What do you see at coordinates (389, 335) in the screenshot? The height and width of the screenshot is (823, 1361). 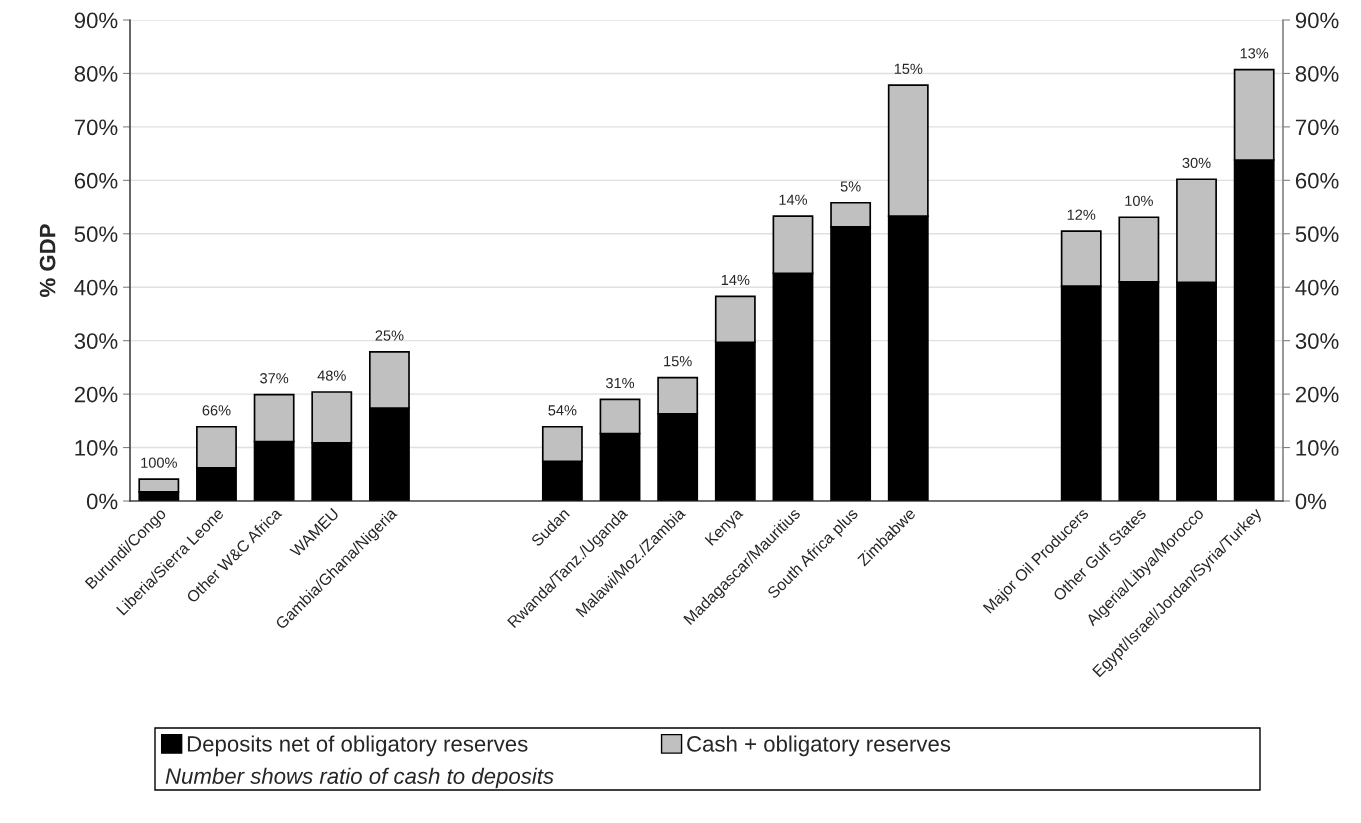 I see `annotation: 25%` at bounding box center [389, 335].